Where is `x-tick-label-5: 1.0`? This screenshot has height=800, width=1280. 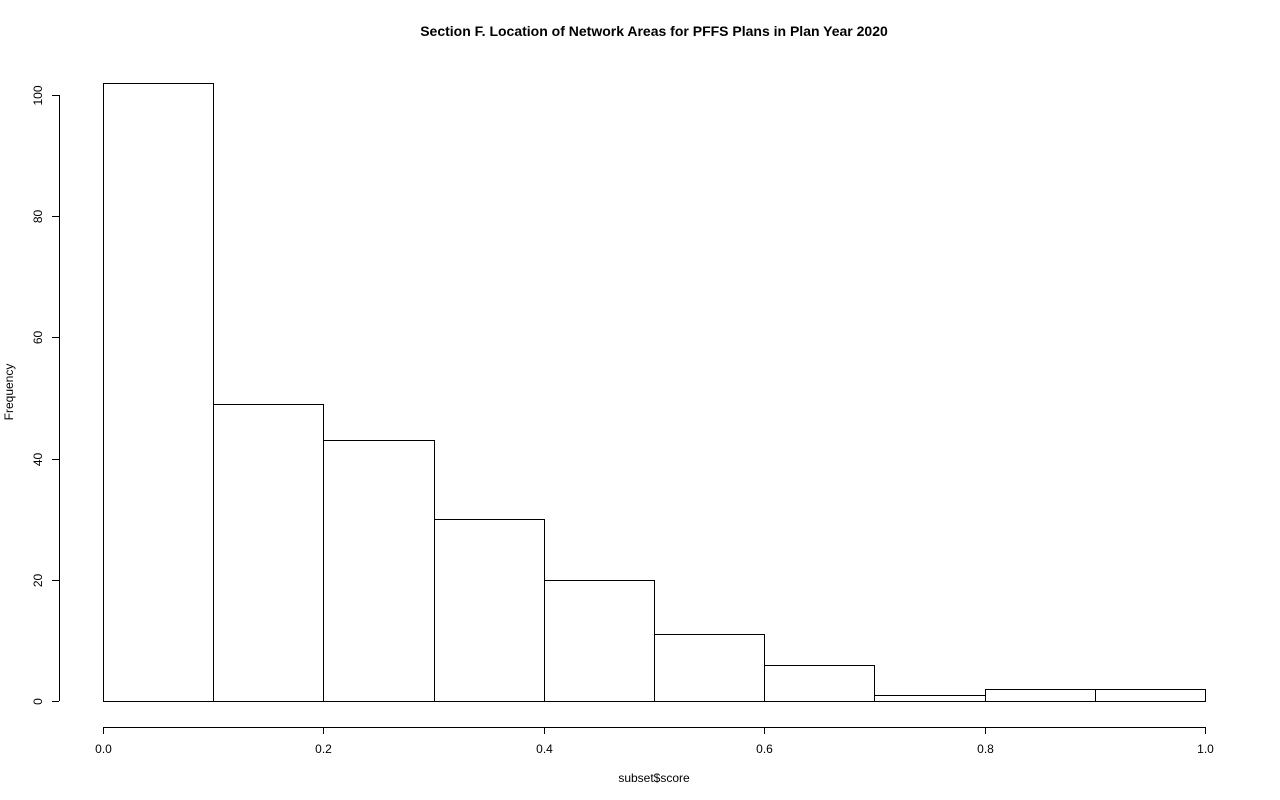 x-tick-label-5: 1.0 is located at coordinates (1205, 749).